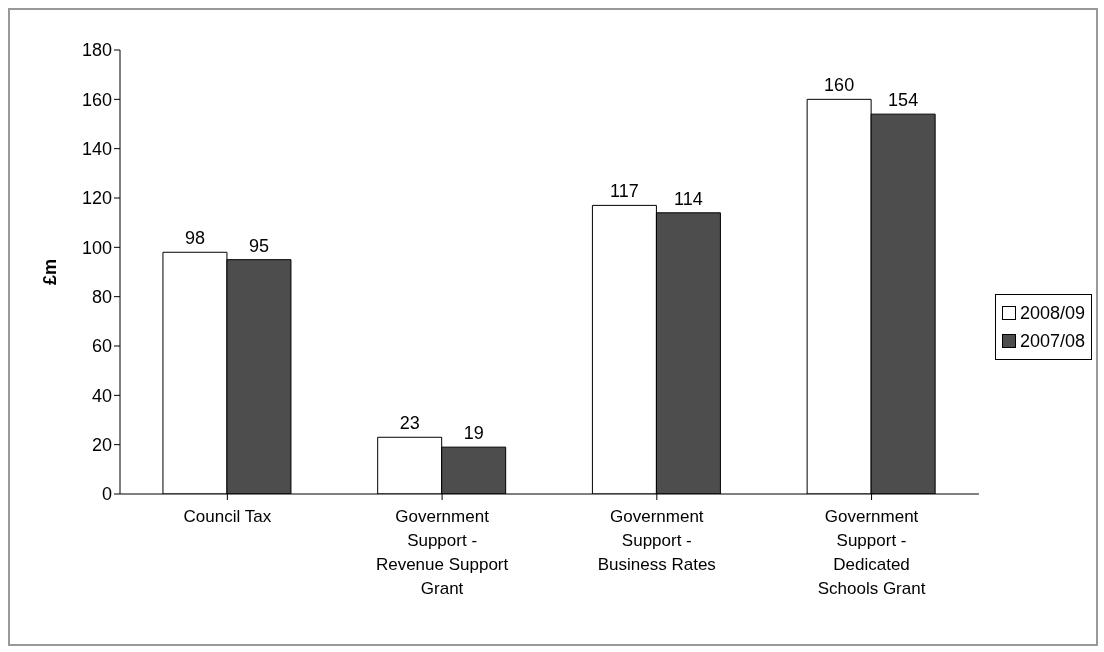 This screenshot has width=1104, height=652. I want to click on y-tick-label: 60, so click(101, 346).